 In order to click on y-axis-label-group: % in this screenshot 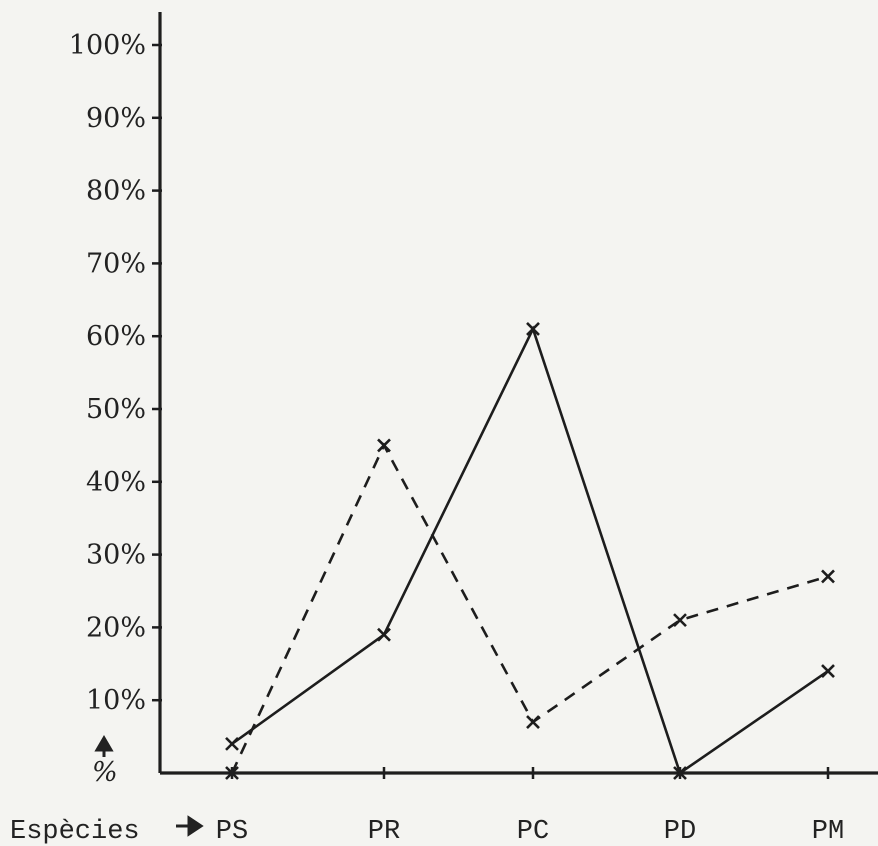, I will do `click(105, 761)`.